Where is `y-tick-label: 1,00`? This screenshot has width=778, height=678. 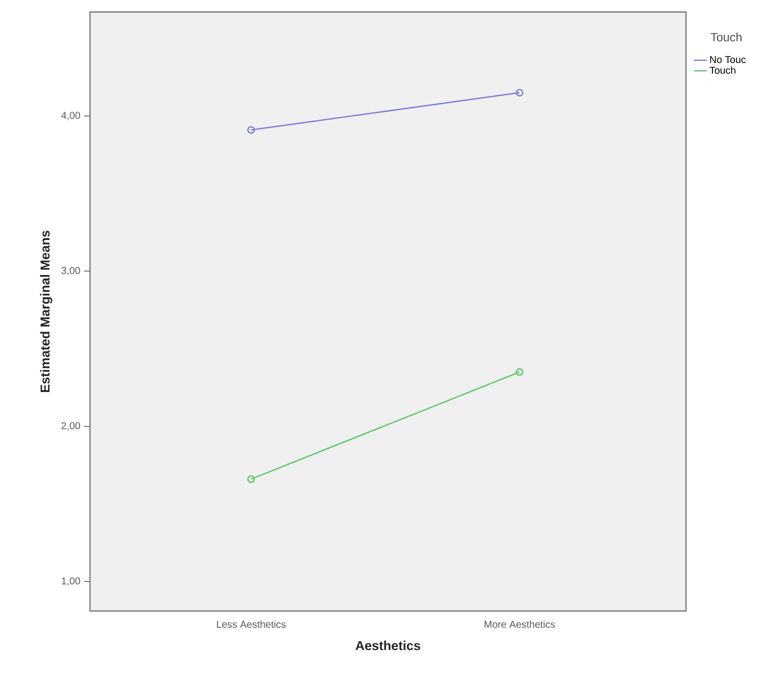
y-tick-label: 1,00 is located at coordinates (71, 581).